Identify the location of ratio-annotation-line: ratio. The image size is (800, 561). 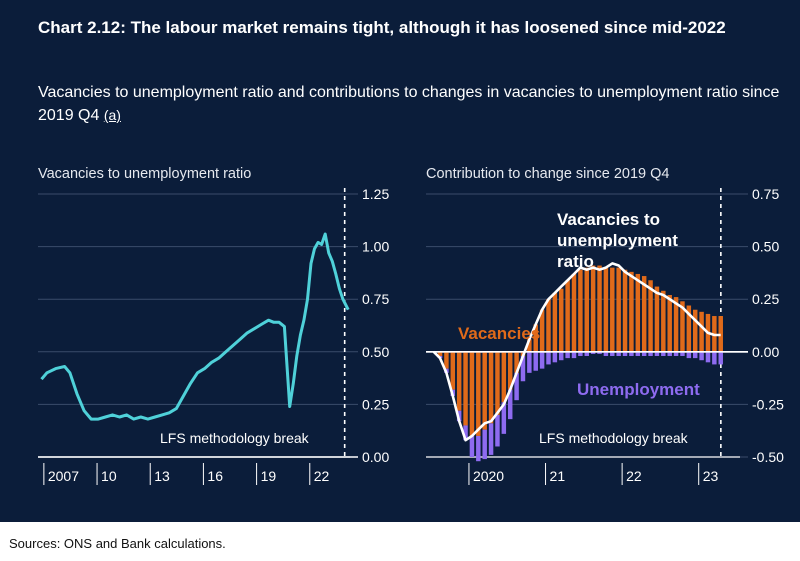
(575, 261).